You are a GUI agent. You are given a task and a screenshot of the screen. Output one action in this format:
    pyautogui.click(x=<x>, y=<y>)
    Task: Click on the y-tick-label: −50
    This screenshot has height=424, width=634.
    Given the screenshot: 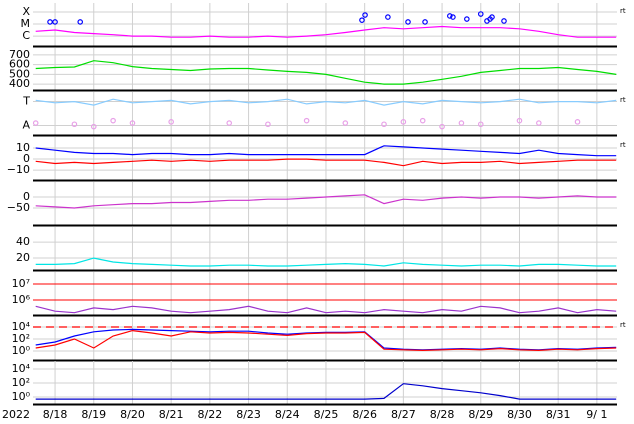 What is the action you would take?
    pyautogui.click(x=18, y=207)
    